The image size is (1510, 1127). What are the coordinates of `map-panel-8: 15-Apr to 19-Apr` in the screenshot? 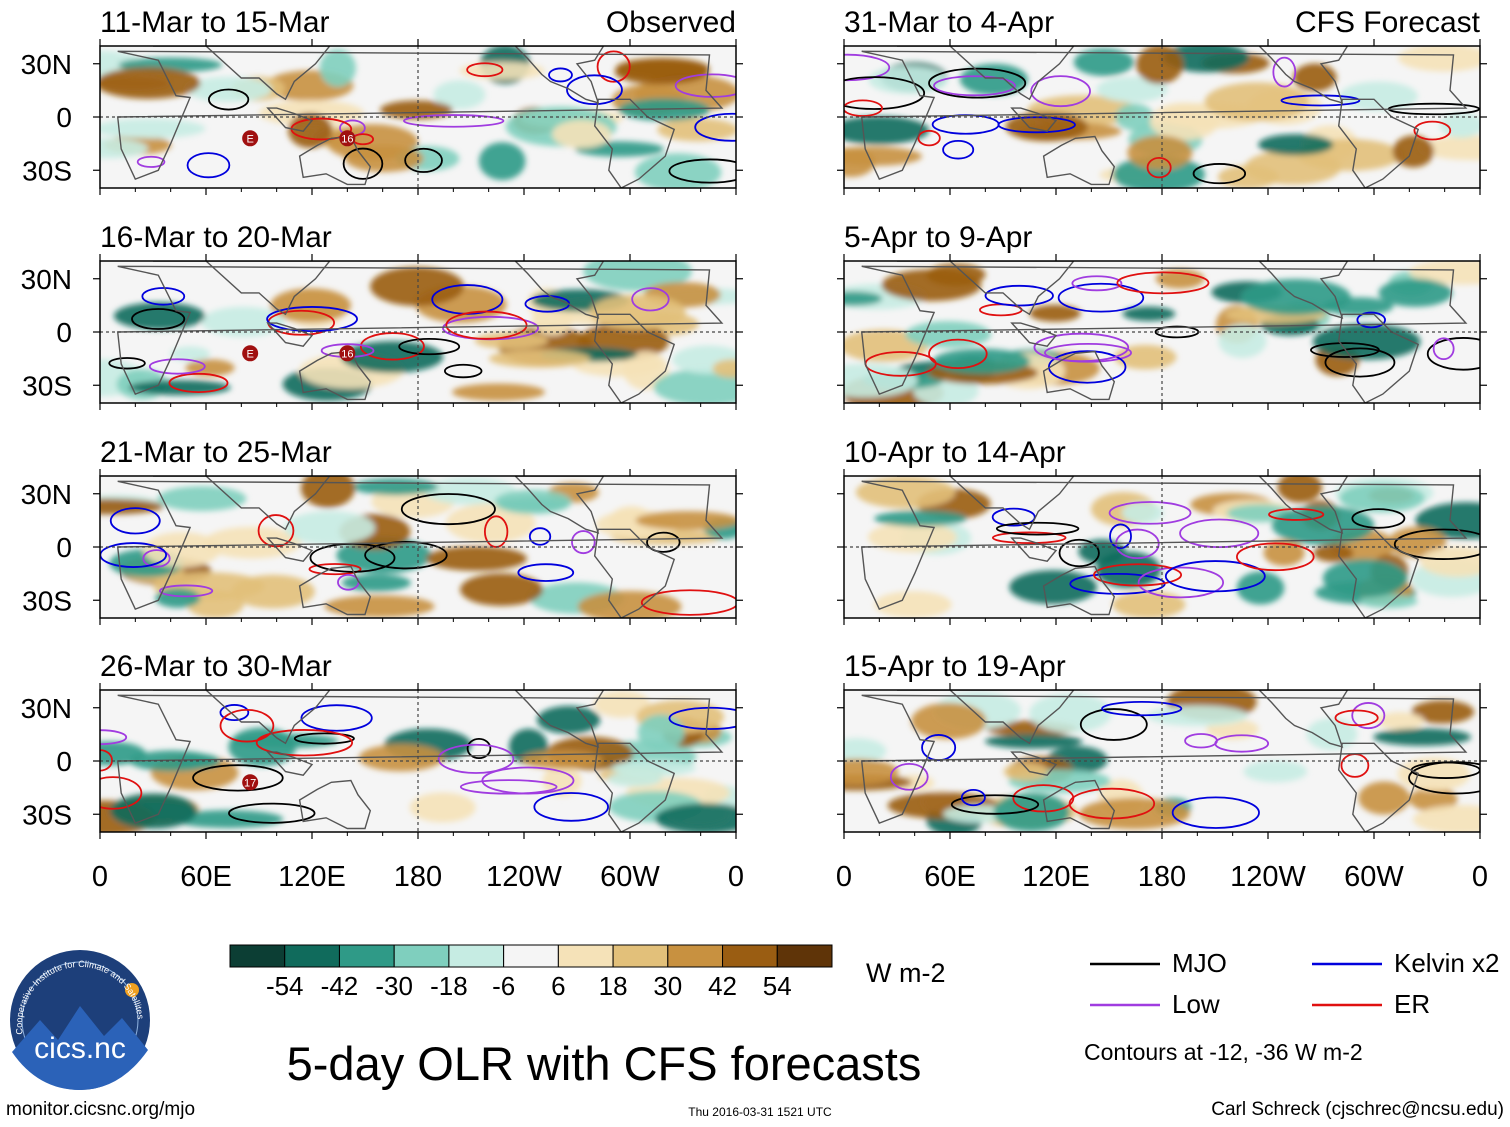 It's located at (1162, 744).